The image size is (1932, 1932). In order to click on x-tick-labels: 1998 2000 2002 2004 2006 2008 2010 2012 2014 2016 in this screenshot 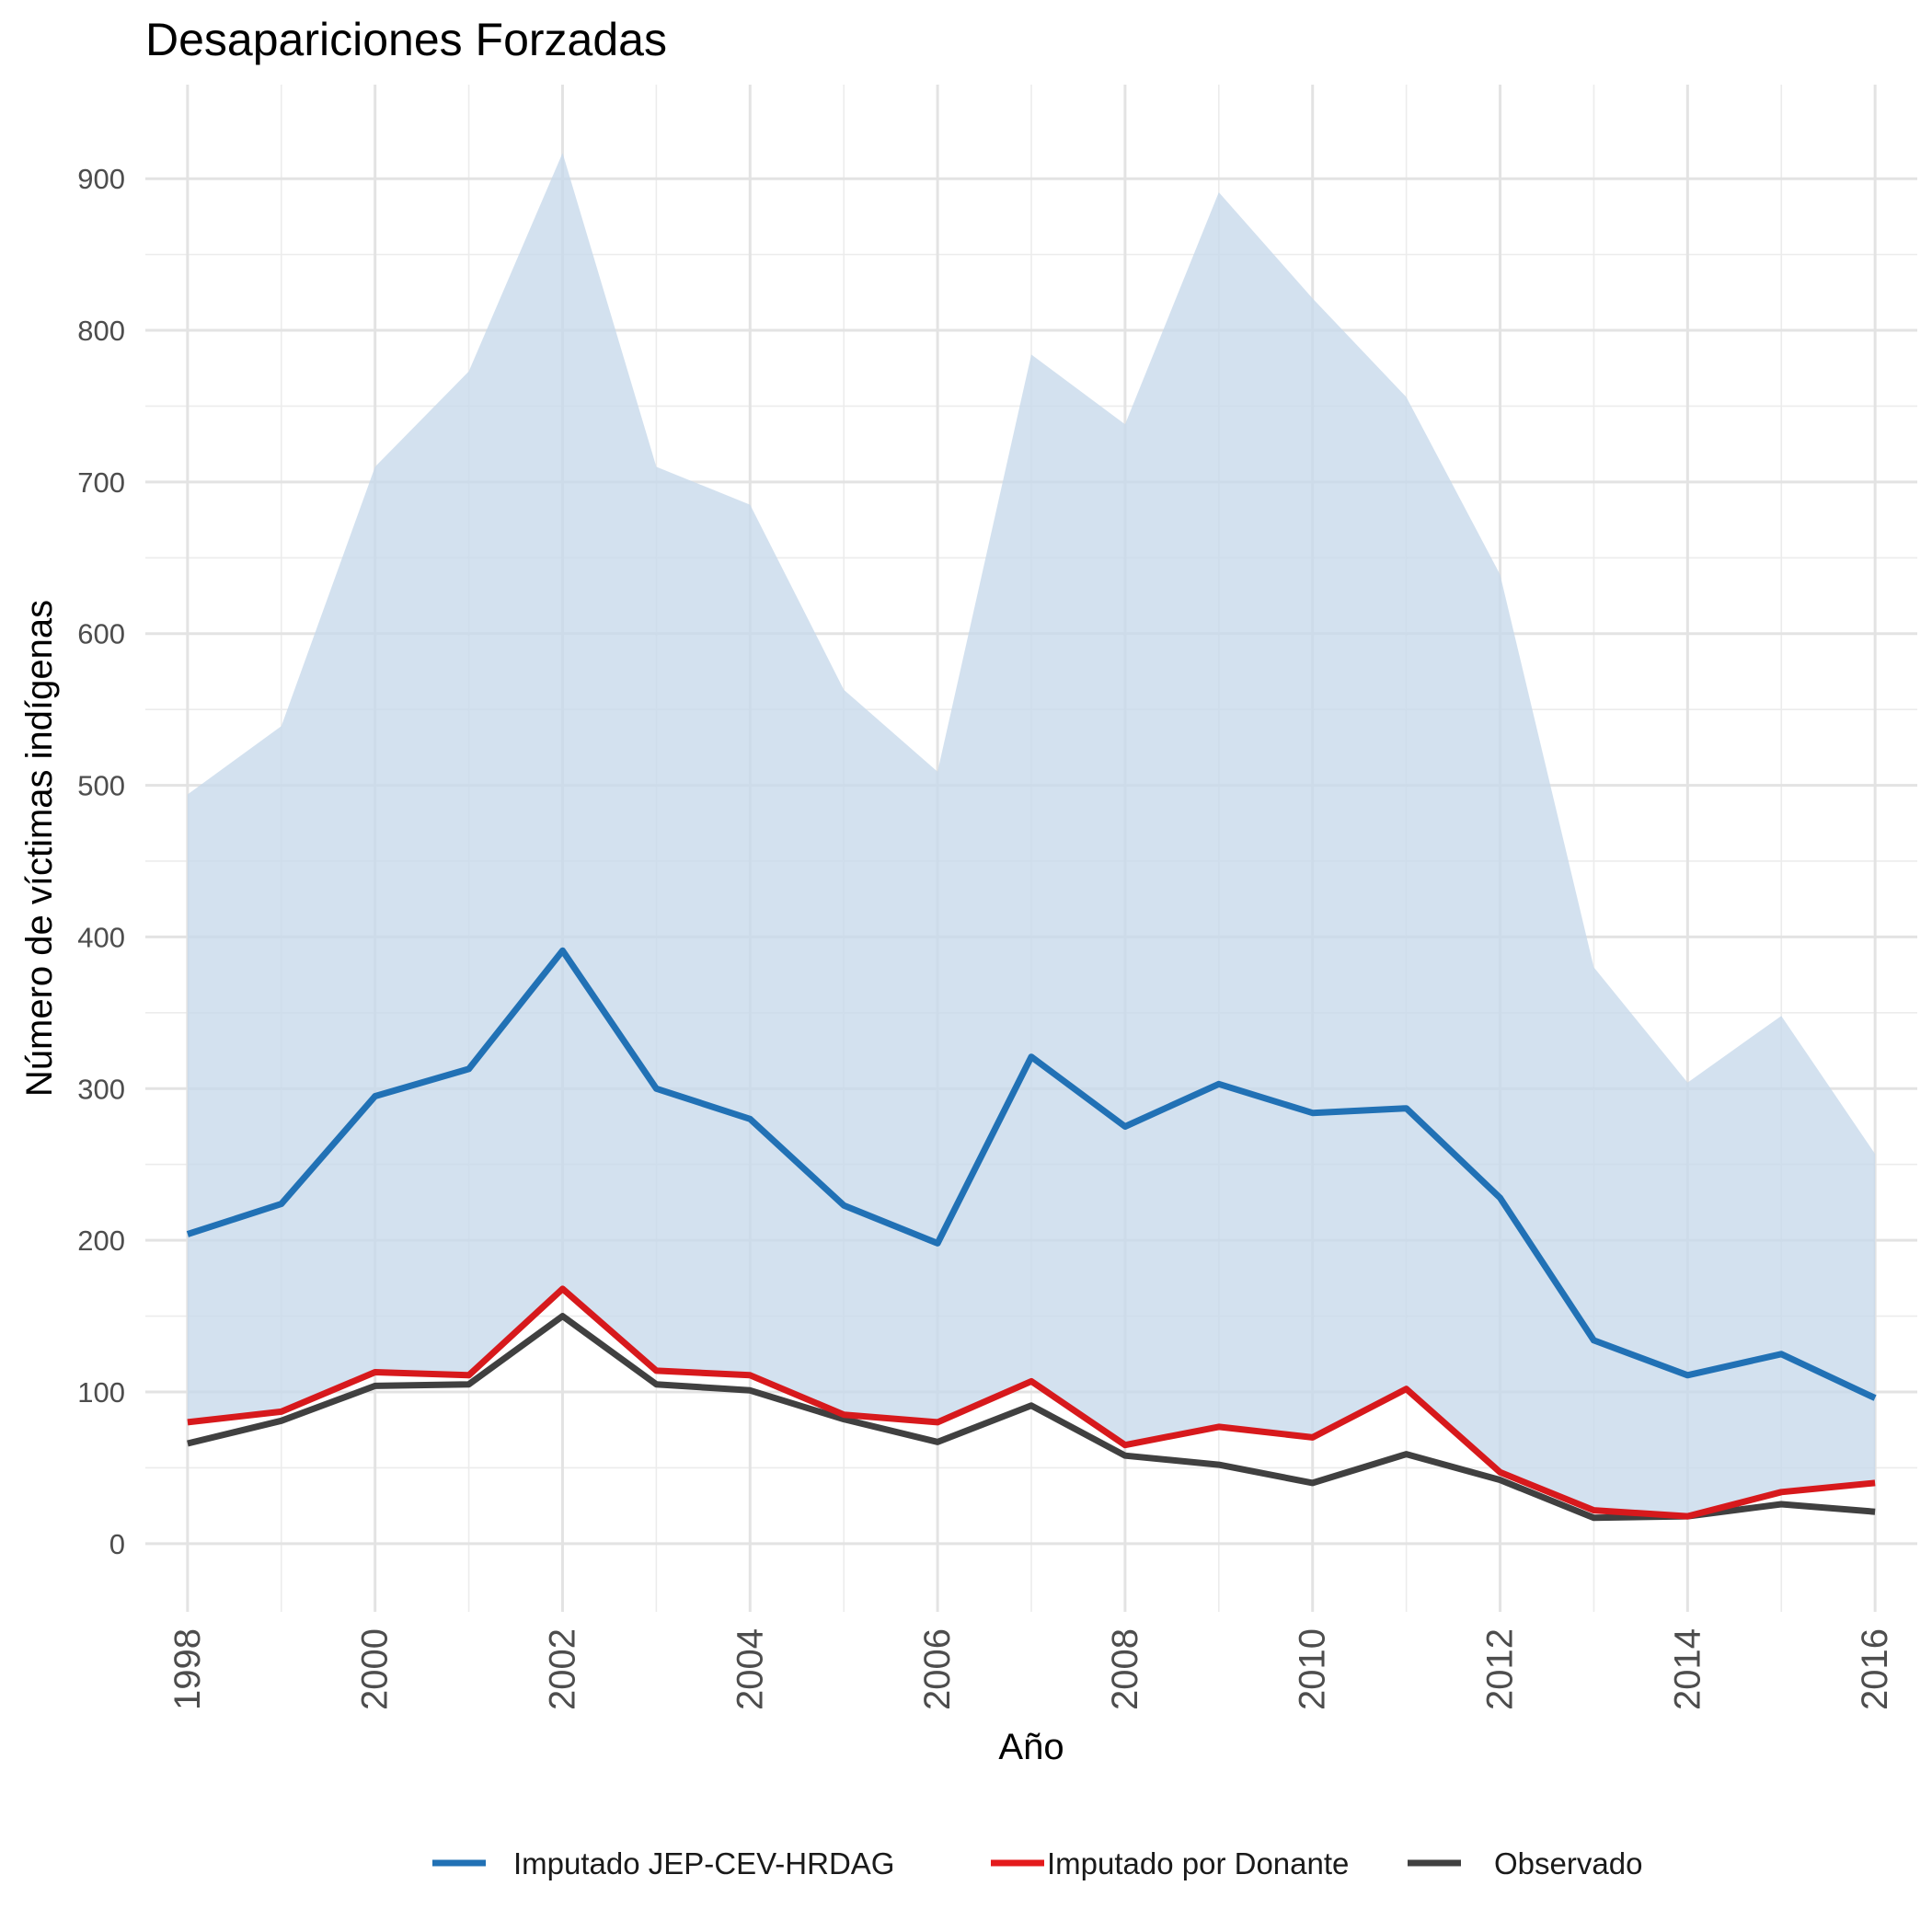, I will do `click(1031, 1669)`.